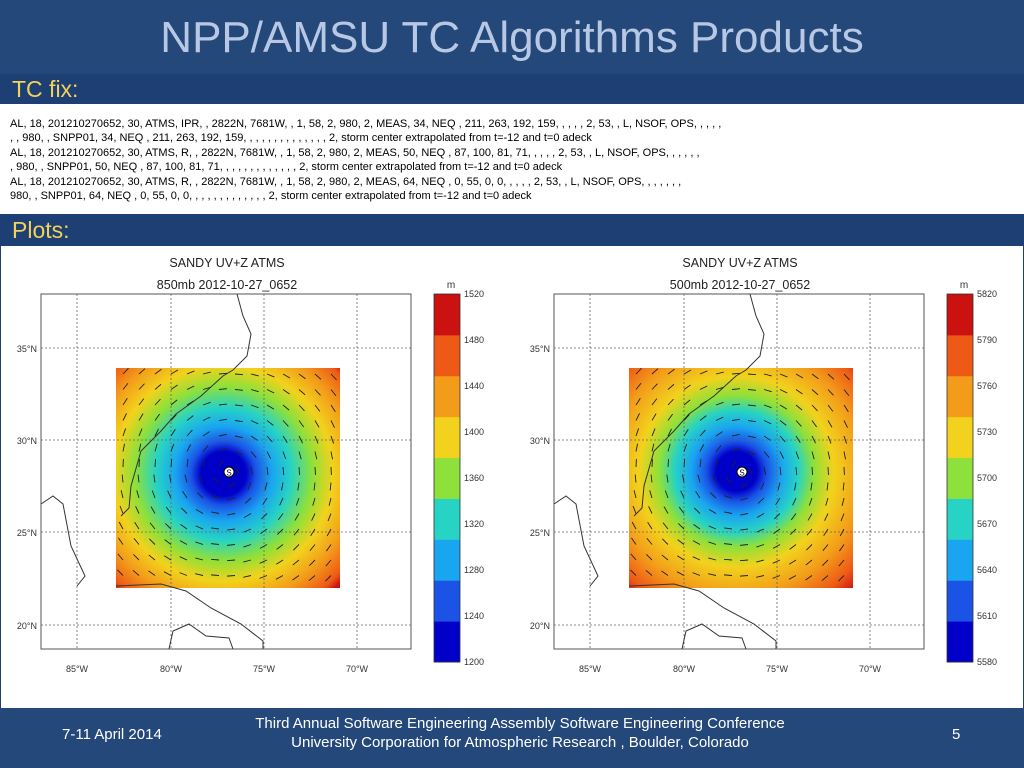 This screenshot has width=1024, height=768. What do you see at coordinates (474, 294) in the screenshot?
I see `colorbar-tick-label: 1520` at bounding box center [474, 294].